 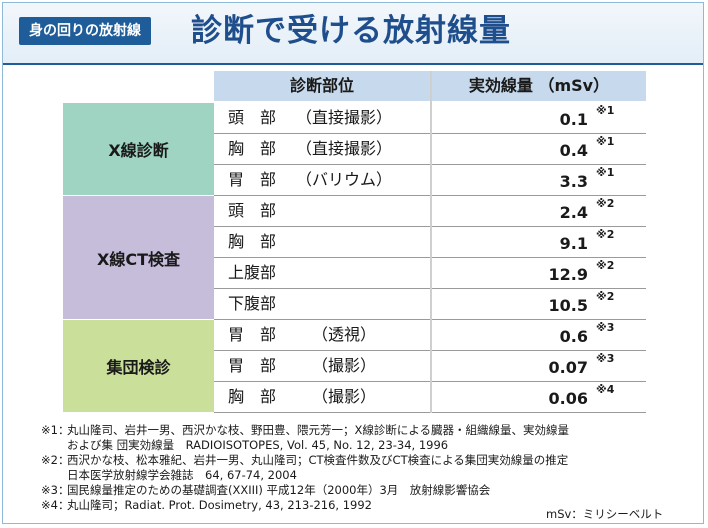 What do you see at coordinates (322, 304) in the screenshot?
I see `part-cell: 下腹部` at bounding box center [322, 304].